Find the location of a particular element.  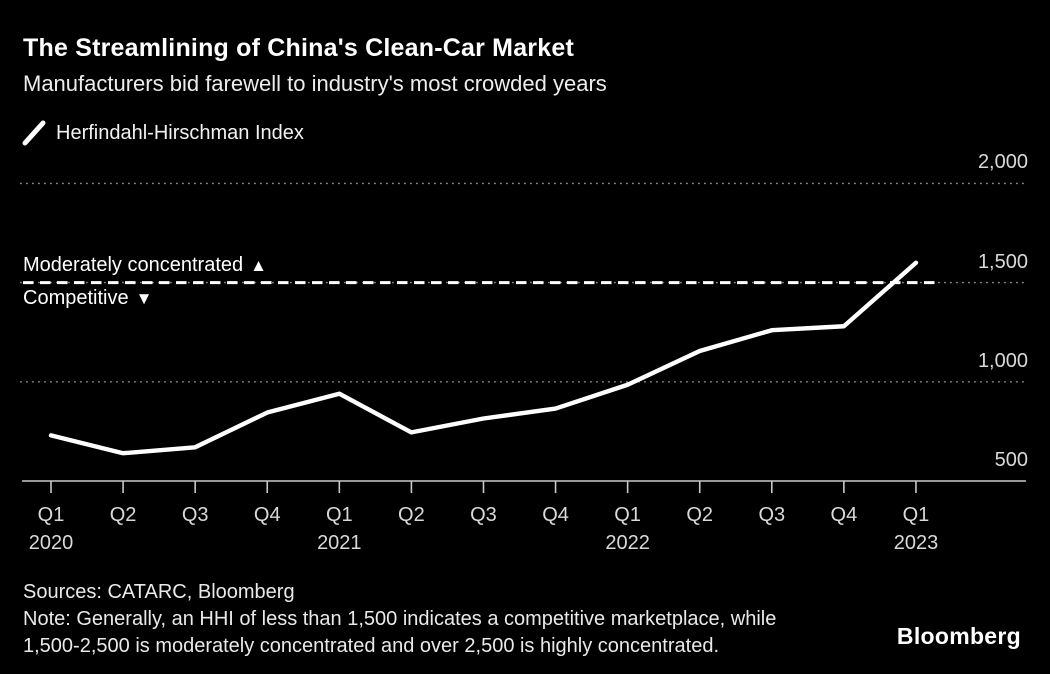

threshold-above-text: Moderately concentrated is located at coordinates (133, 265).